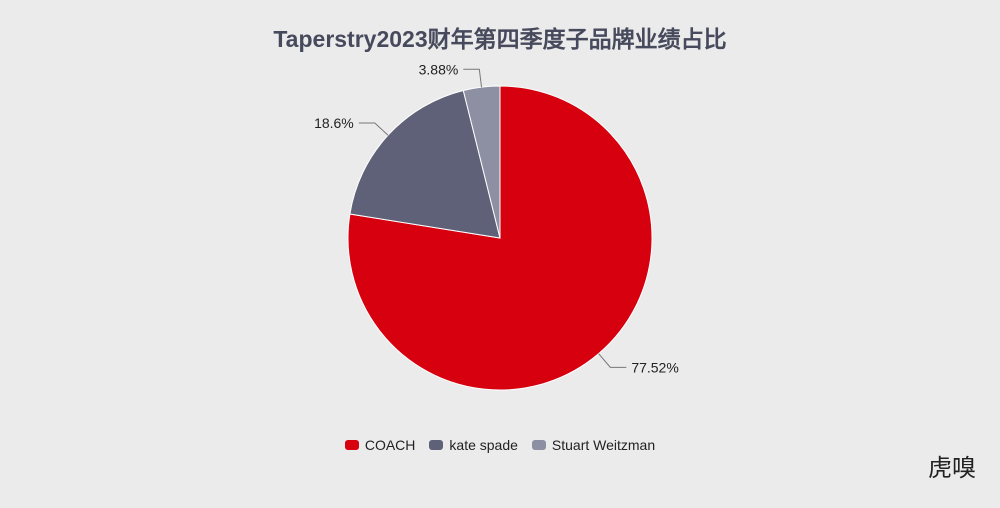 The height and width of the screenshot is (508, 1000). Describe the element at coordinates (439, 69) in the screenshot. I see `data-label: 3.88%` at that location.